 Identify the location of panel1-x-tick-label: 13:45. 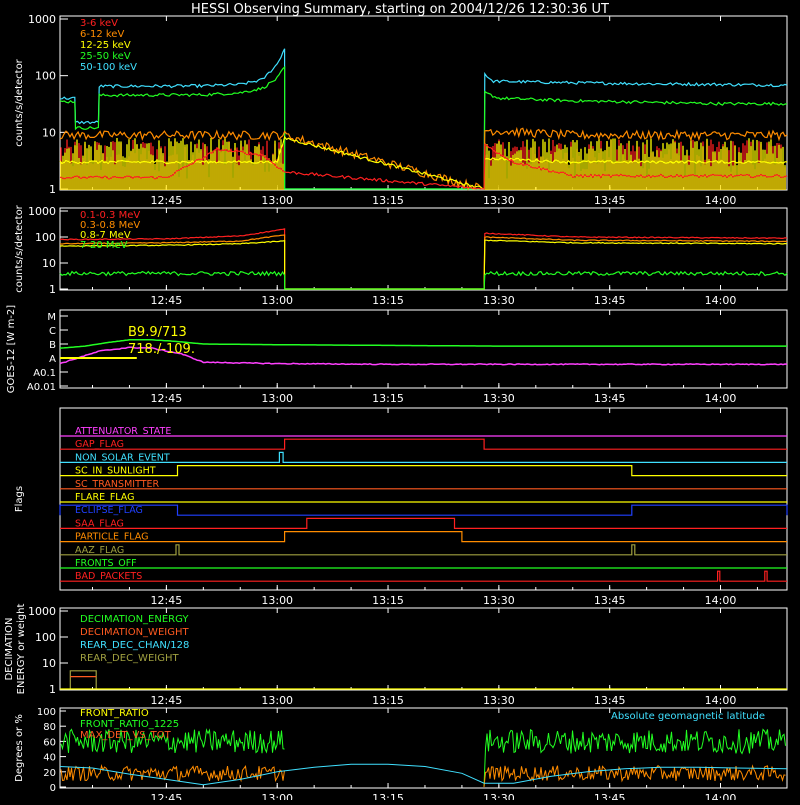
(610, 200).